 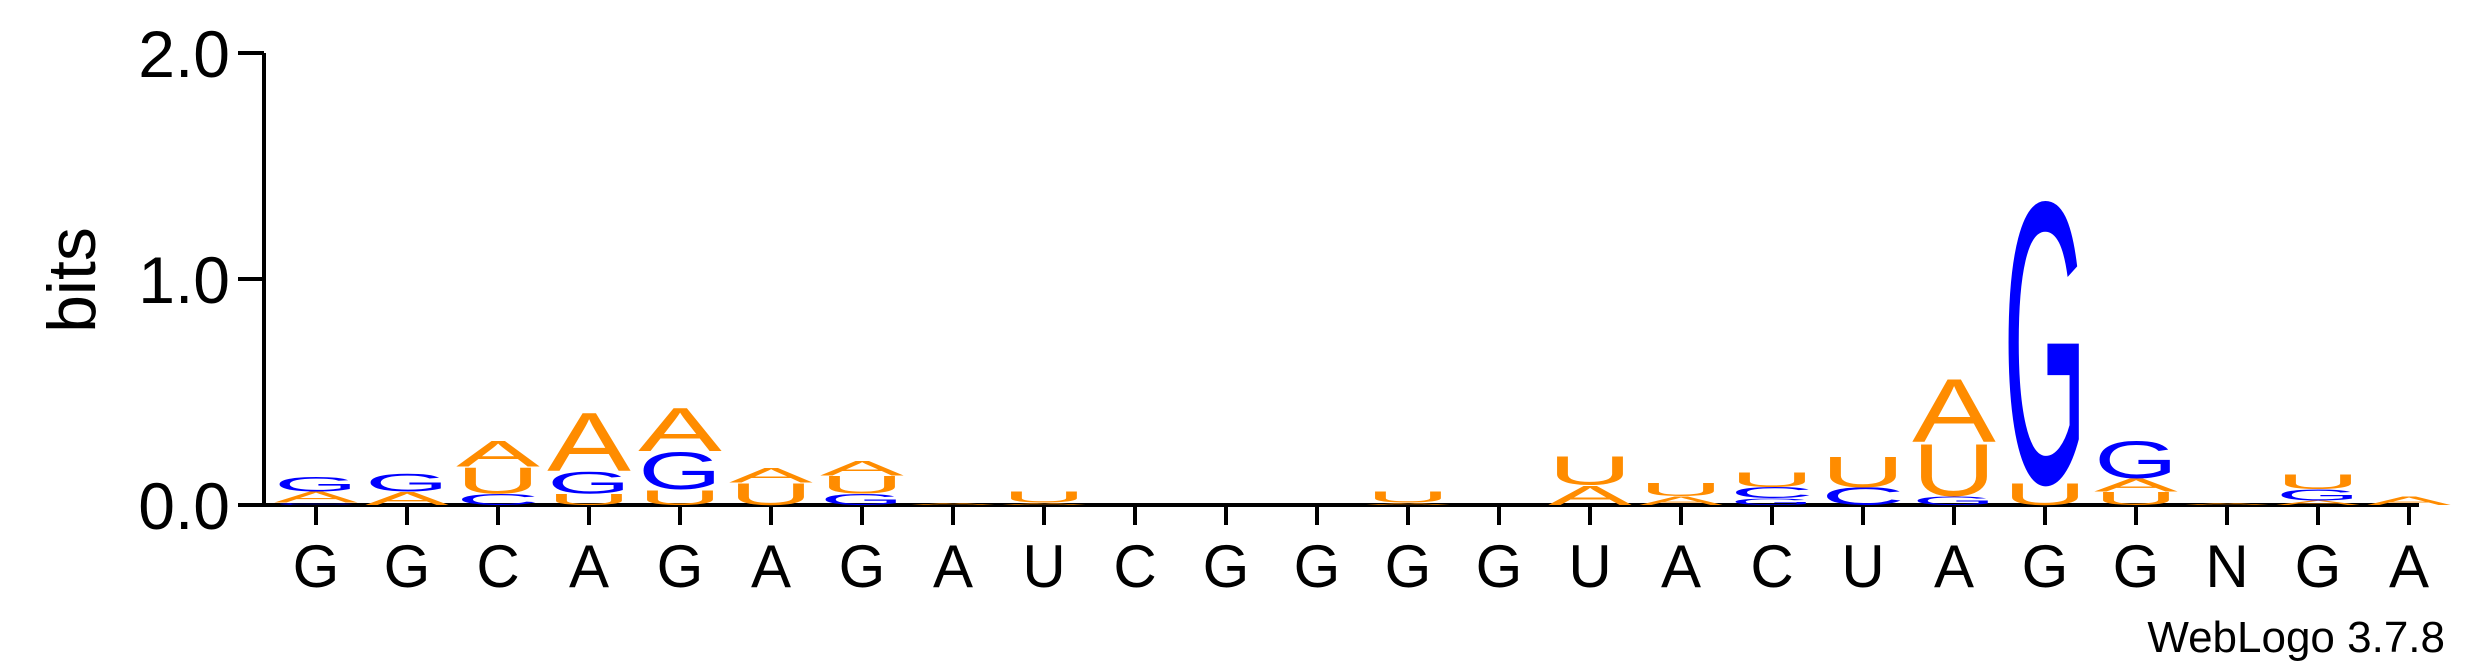 I want to click on footer: WebLogo 3.7.8, so click(x=2296, y=637).